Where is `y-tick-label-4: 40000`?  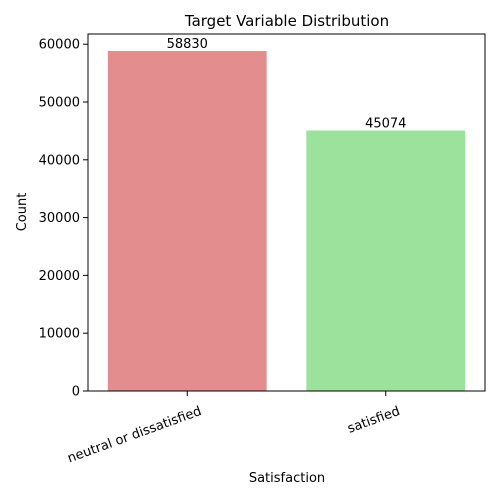
y-tick-label-4: 40000 is located at coordinates (59, 160).